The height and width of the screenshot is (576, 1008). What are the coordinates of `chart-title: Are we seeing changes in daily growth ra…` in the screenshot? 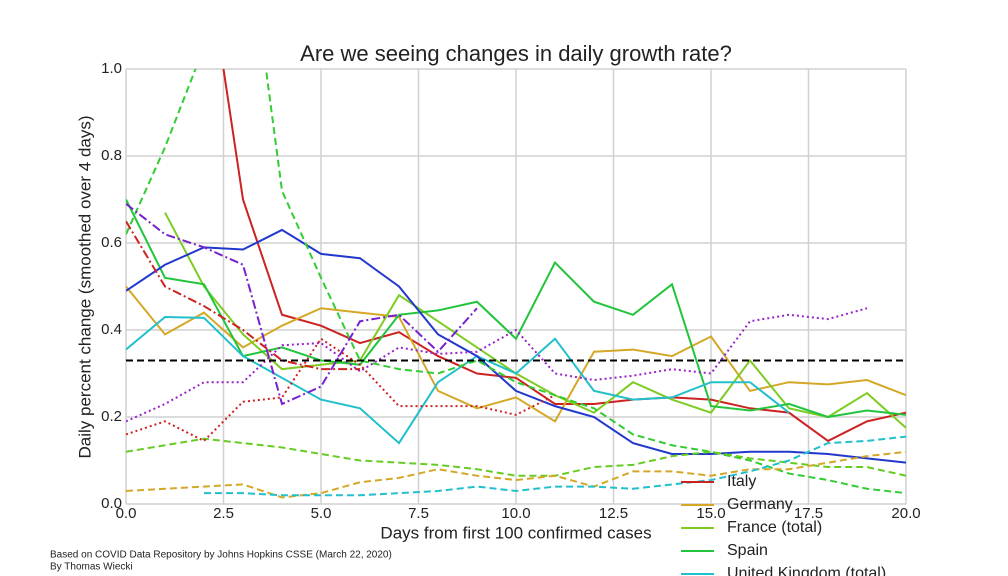 It's located at (516, 53).